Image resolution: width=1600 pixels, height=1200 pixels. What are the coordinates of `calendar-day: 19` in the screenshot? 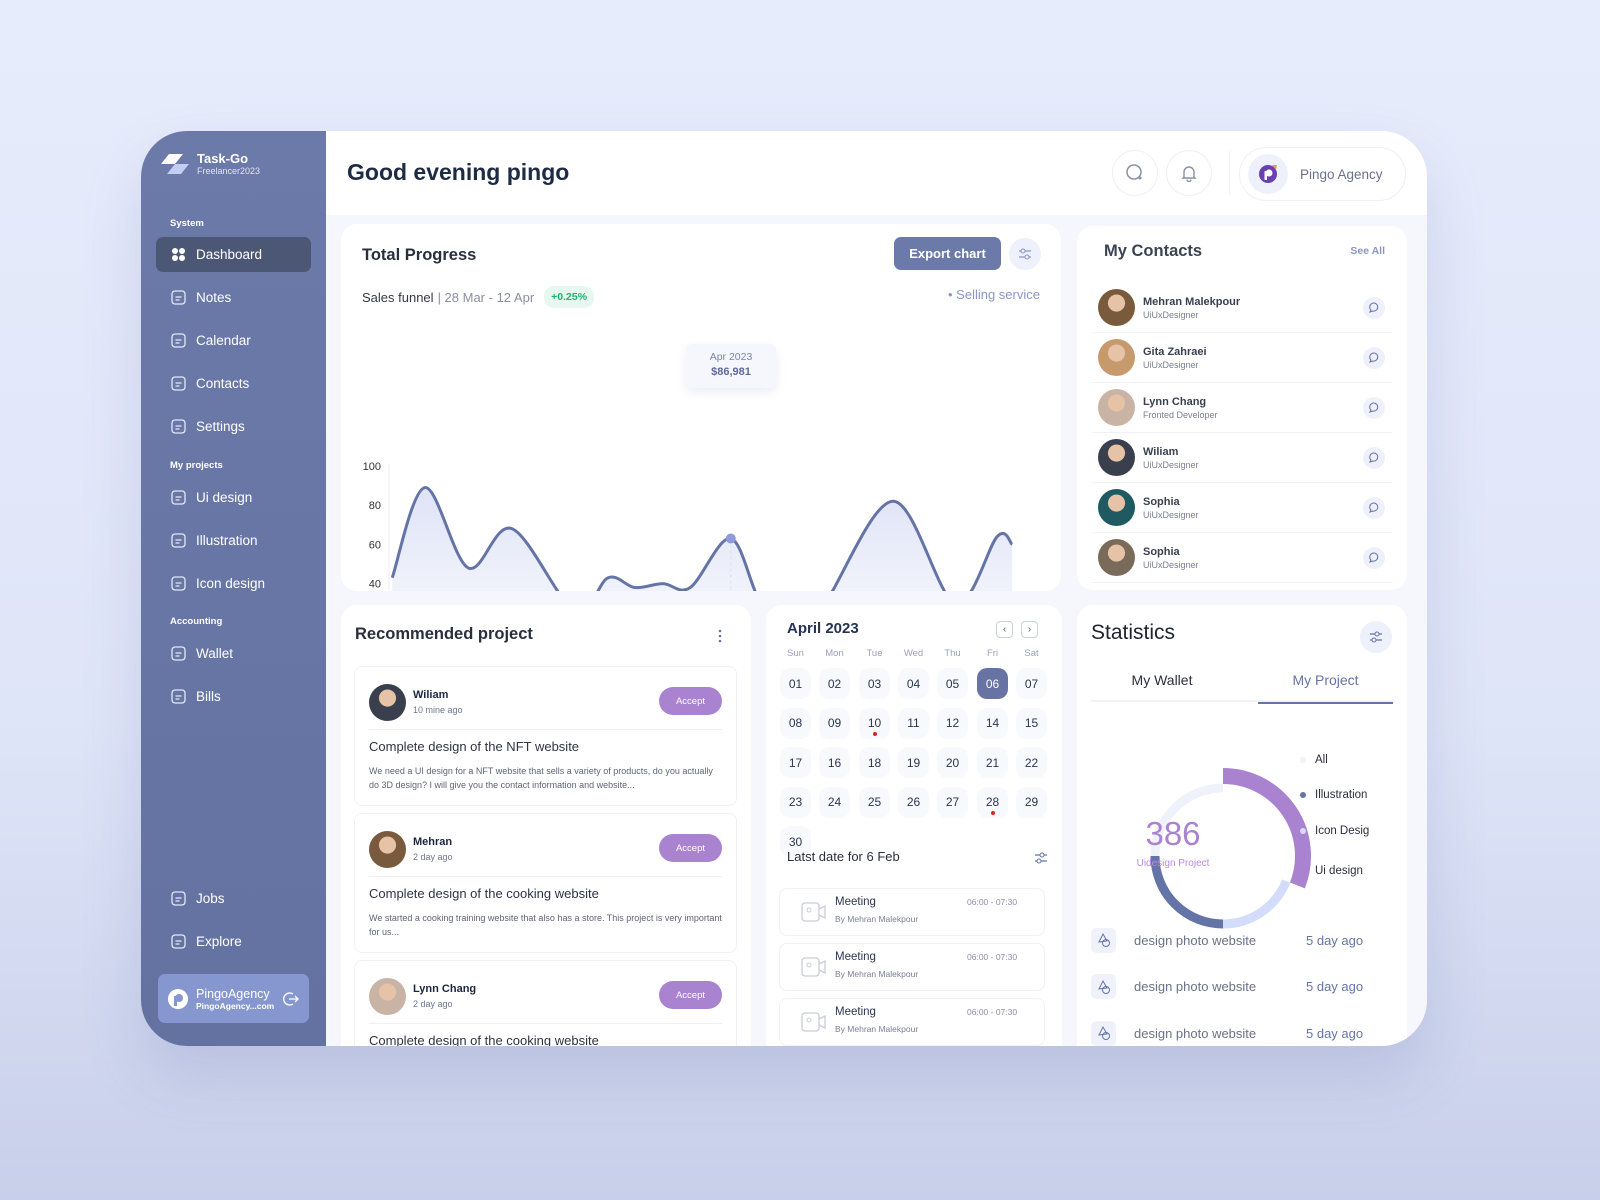 It's located at (913, 762).